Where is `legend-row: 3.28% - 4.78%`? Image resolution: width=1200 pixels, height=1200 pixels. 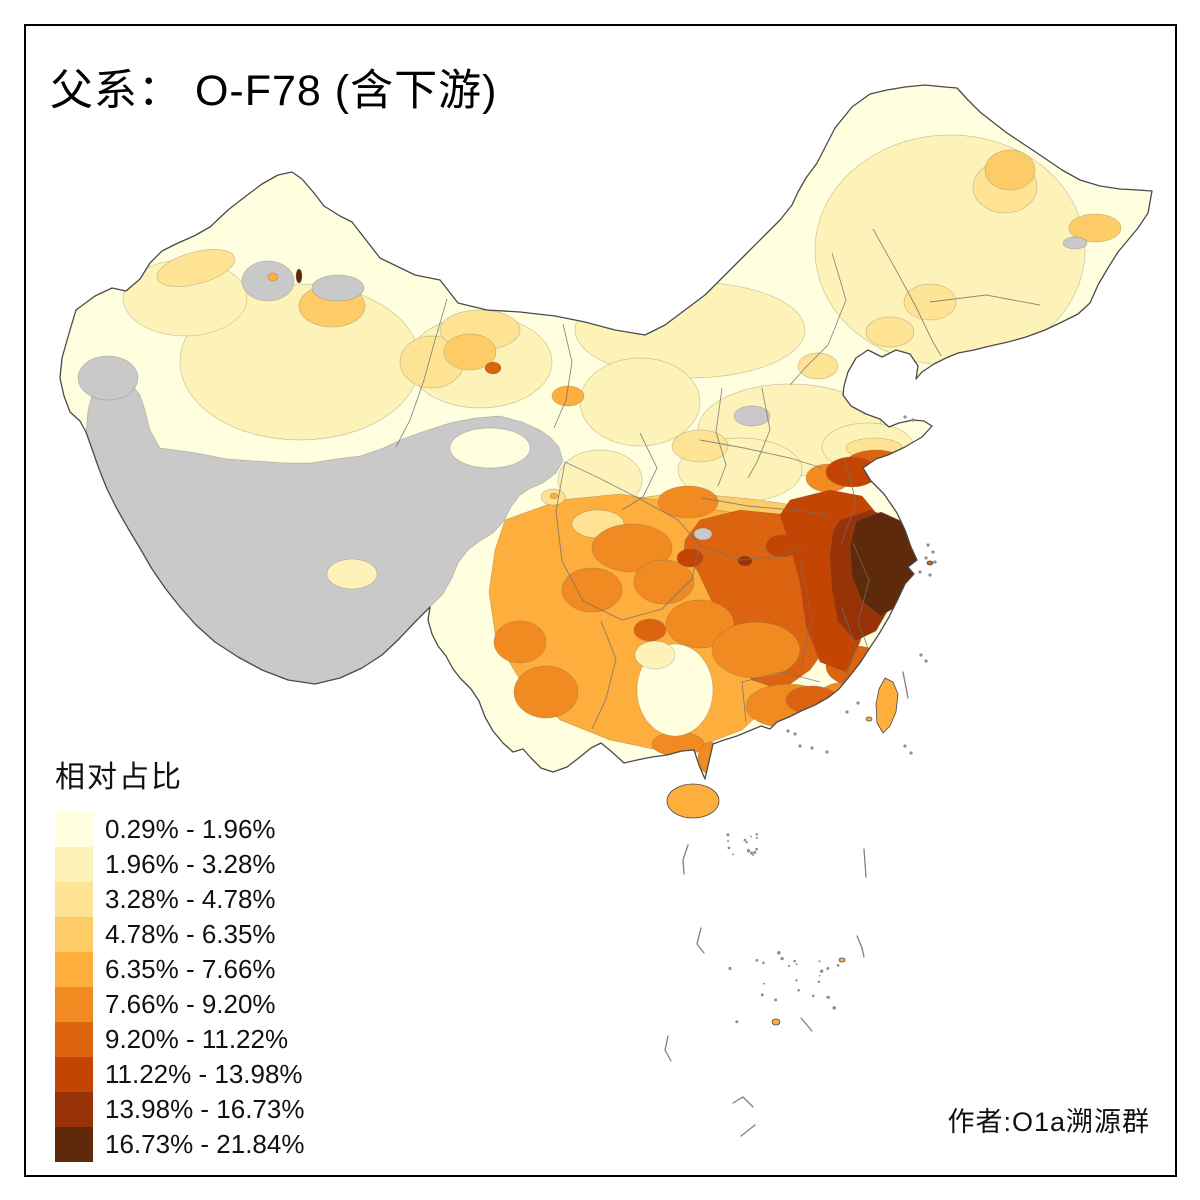
legend-row: 3.28% - 4.78% is located at coordinates (179, 899).